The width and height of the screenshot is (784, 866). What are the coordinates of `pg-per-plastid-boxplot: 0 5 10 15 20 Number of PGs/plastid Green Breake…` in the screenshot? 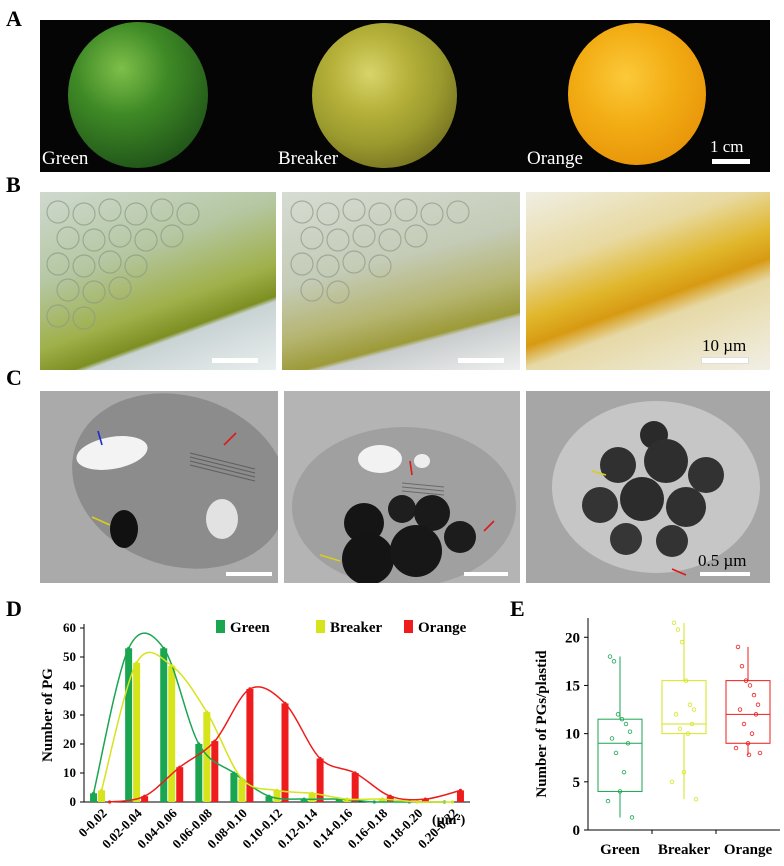 It's located at (657, 738).